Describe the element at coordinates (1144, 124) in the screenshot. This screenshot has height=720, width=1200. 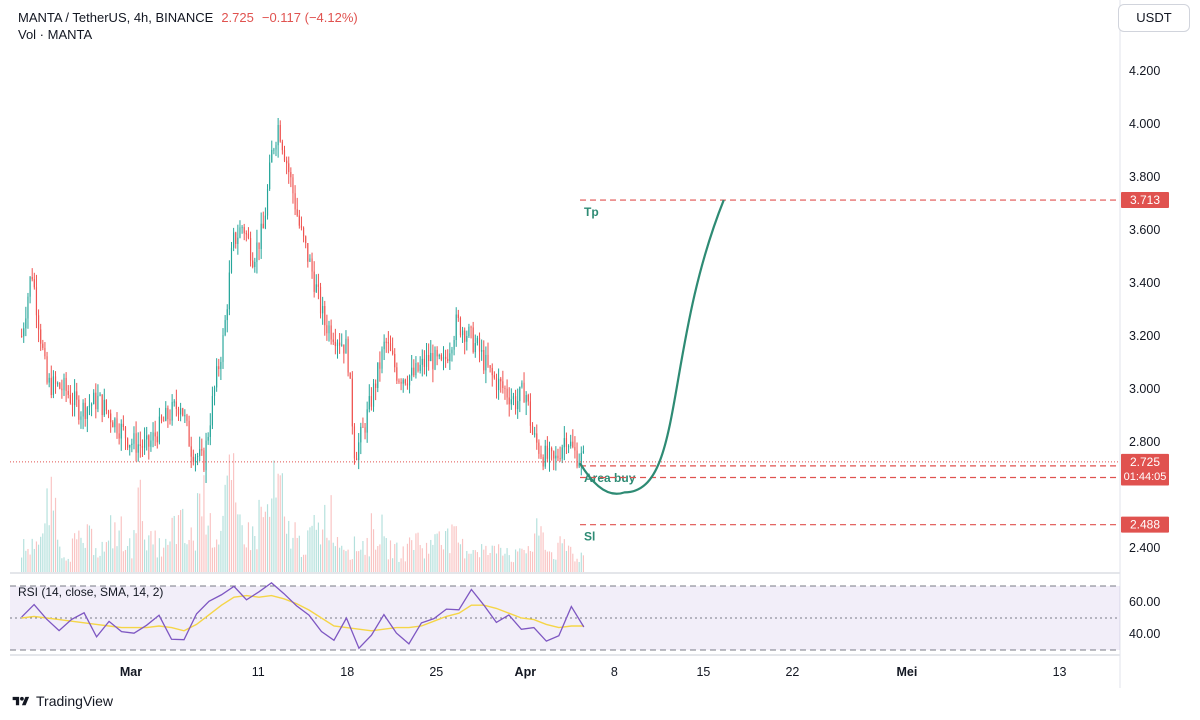
I see `price-tick-label: 4.000` at that location.